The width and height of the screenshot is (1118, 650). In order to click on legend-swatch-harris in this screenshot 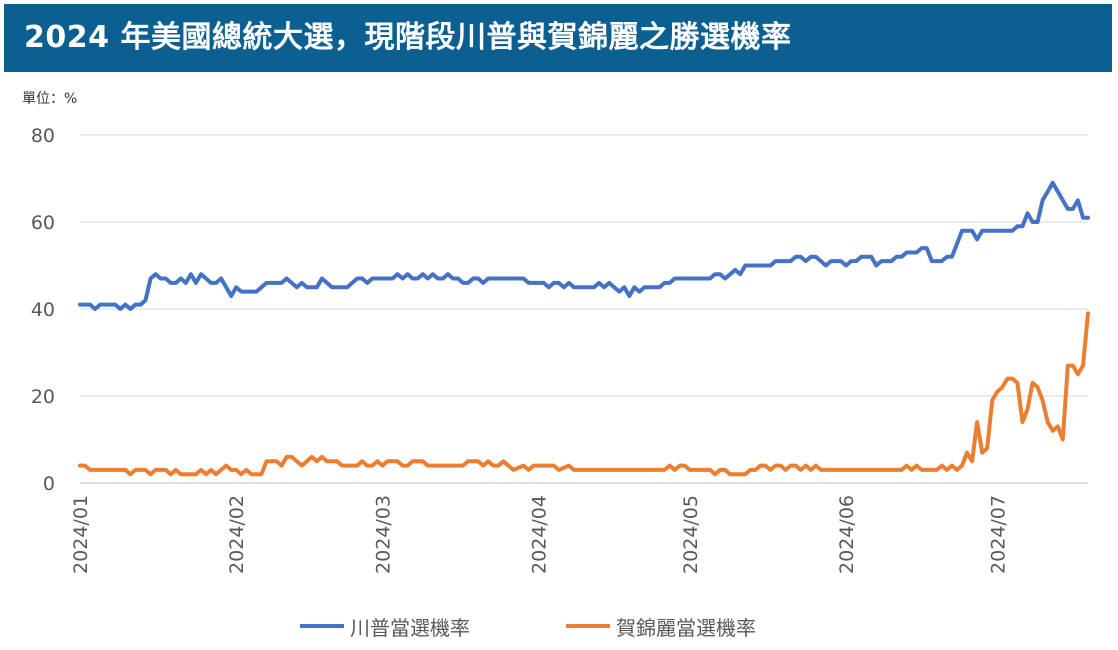, I will do `click(588, 626)`.